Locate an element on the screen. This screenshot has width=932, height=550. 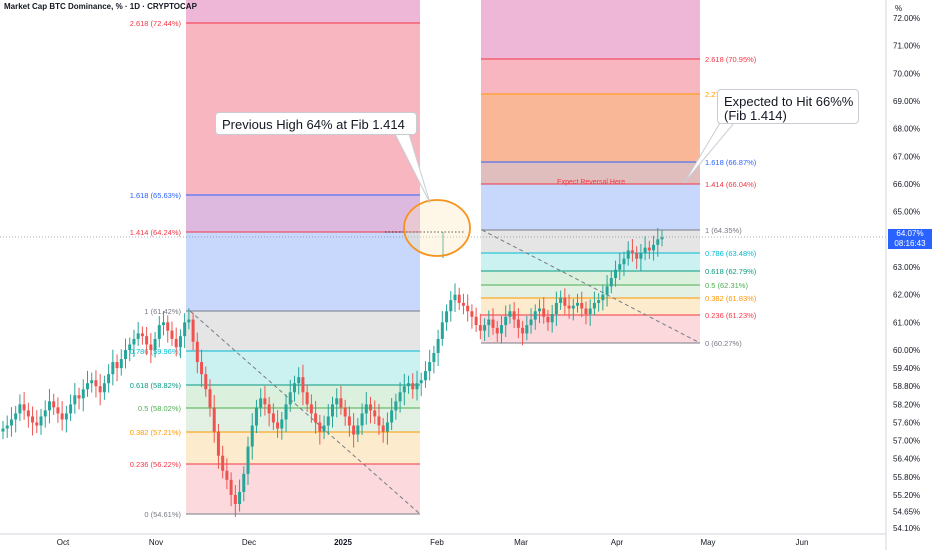
price-tick-label: 67.00% is located at coordinates (906, 156).